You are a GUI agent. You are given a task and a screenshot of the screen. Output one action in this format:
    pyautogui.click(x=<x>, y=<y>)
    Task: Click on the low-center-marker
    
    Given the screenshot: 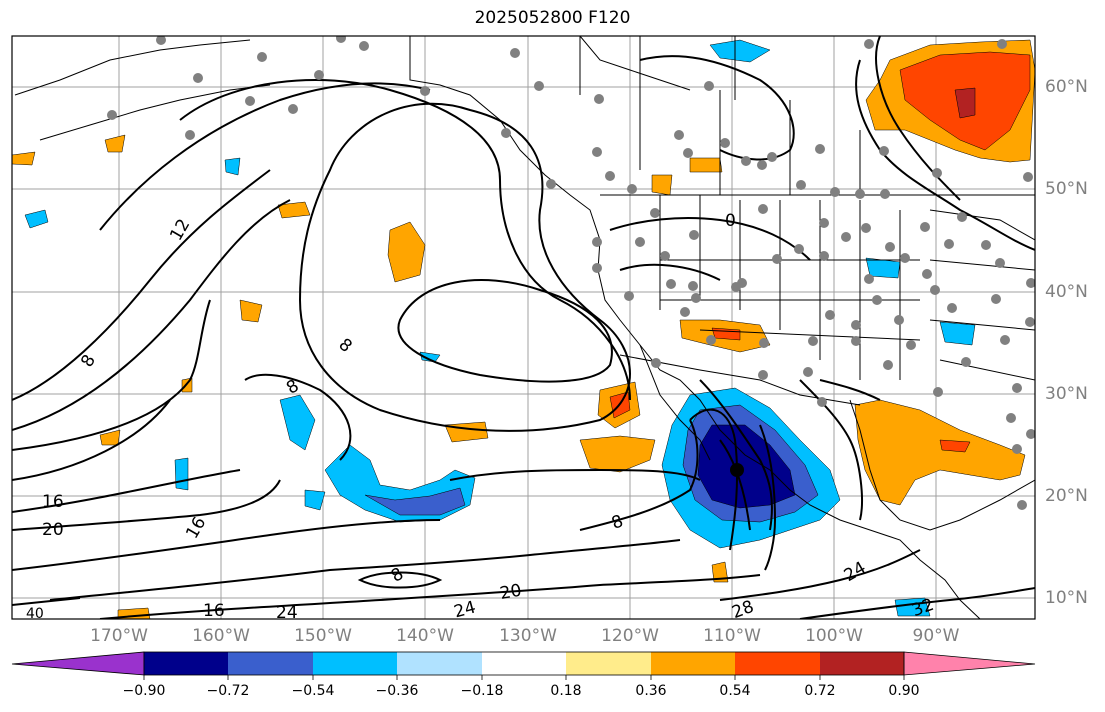 What is the action you would take?
    pyautogui.click(x=737, y=470)
    